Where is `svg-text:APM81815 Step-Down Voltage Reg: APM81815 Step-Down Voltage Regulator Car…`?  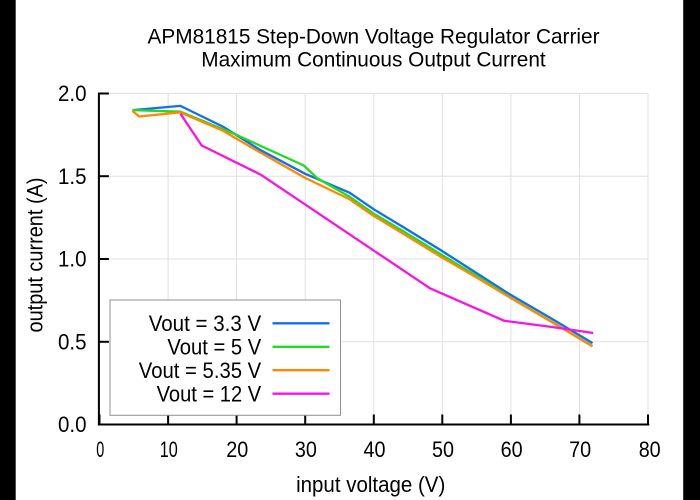 svg-text:APM81815 Step-Down Voltage Reg: APM81815 Step-Down Voltage Regulator Car… is located at coordinates (374, 37).